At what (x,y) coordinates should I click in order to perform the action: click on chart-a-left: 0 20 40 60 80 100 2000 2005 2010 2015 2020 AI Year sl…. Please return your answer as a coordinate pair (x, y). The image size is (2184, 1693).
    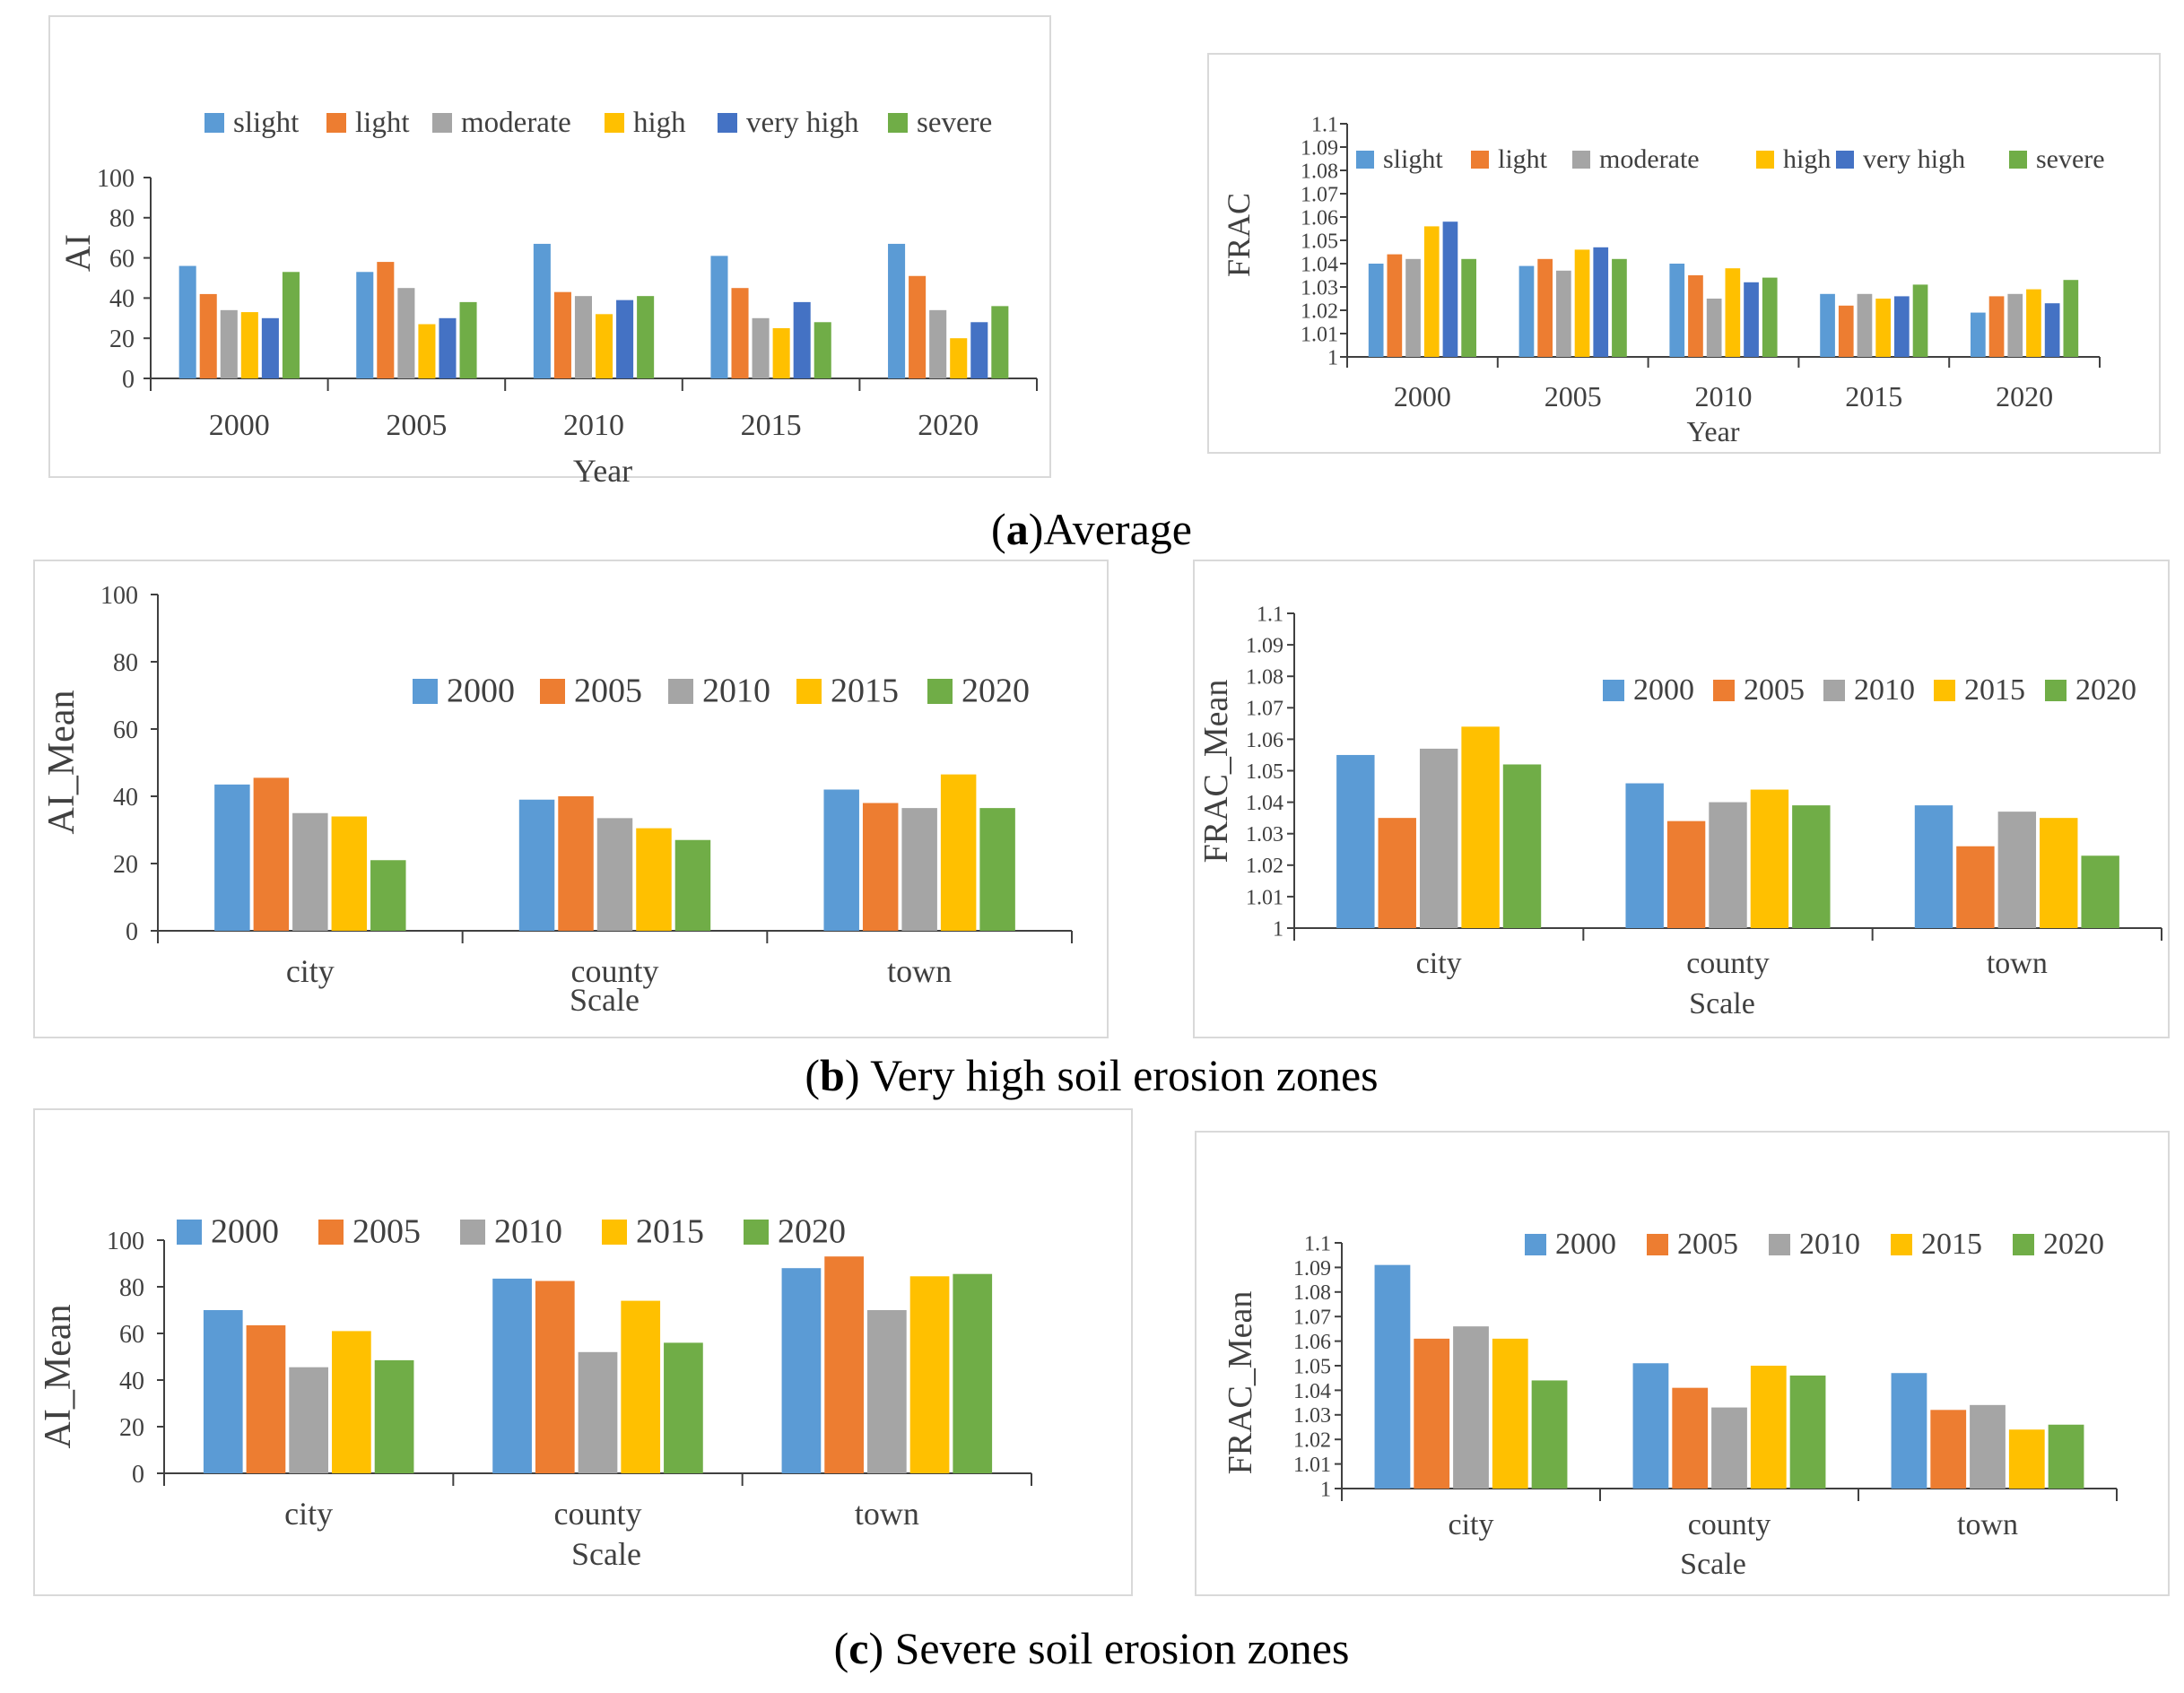
    Looking at the image, I should click on (549, 252).